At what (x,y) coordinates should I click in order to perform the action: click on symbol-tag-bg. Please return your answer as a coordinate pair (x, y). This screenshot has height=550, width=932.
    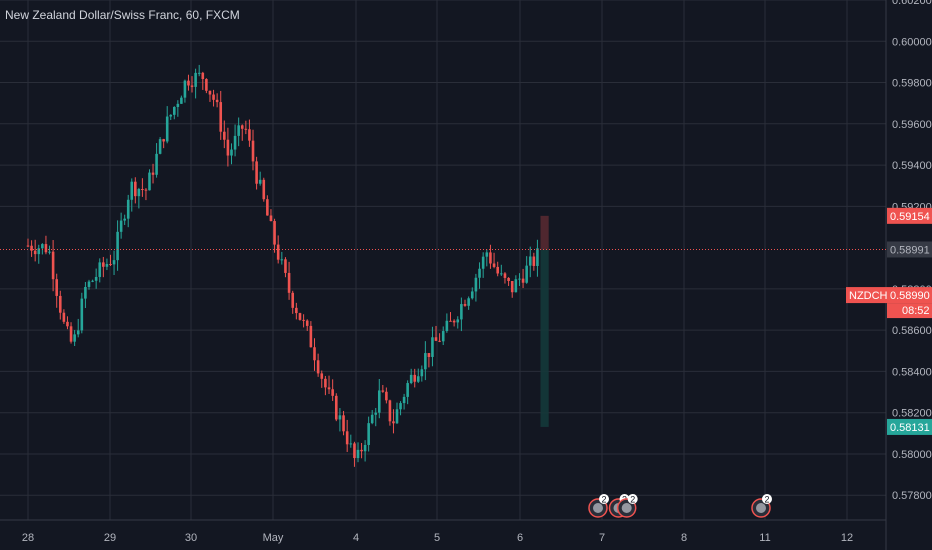
    Looking at the image, I should click on (866, 295).